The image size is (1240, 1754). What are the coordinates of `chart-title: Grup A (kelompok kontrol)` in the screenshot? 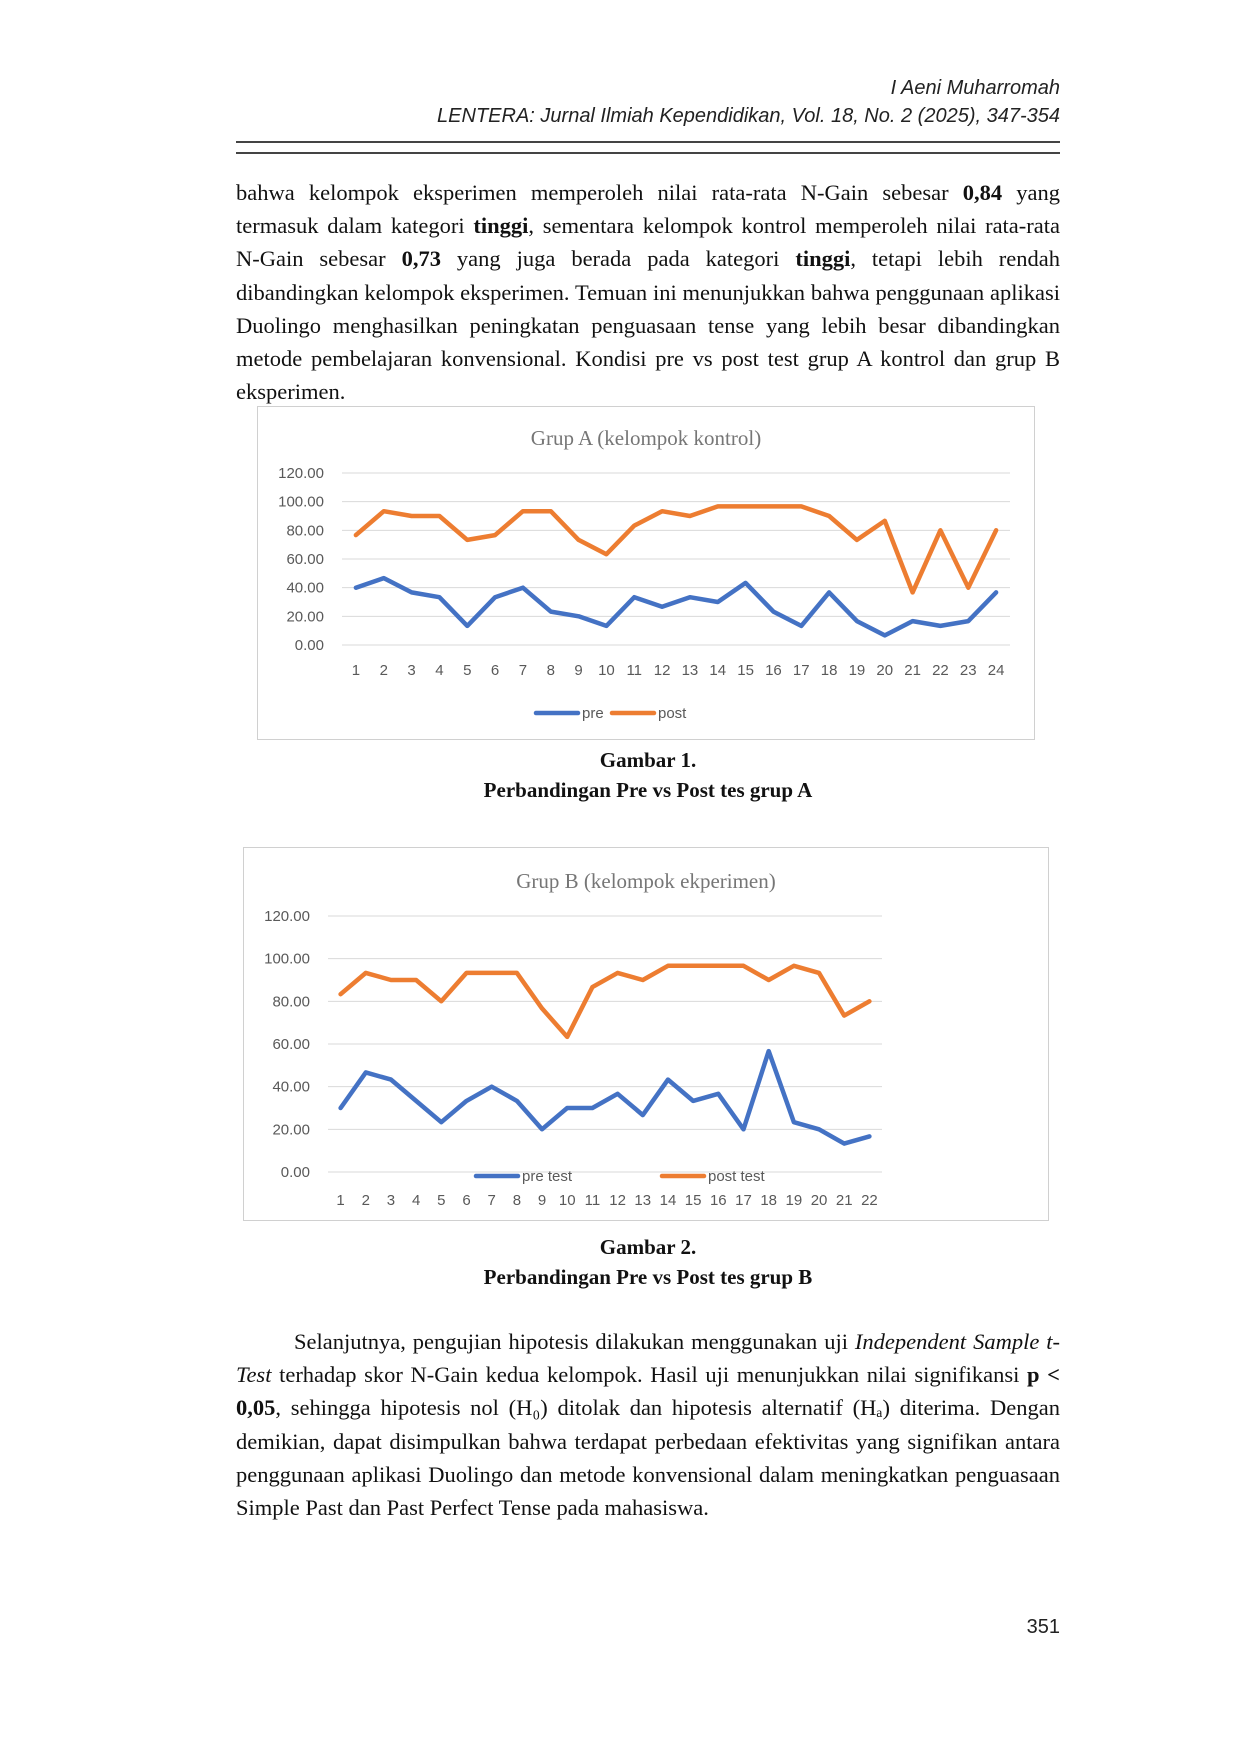 It's located at (646, 438).